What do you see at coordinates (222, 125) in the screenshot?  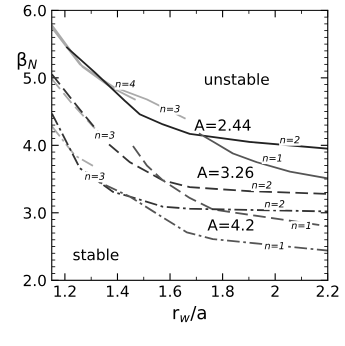 I see `annotation: A=2.44` at bounding box center [222, 125].